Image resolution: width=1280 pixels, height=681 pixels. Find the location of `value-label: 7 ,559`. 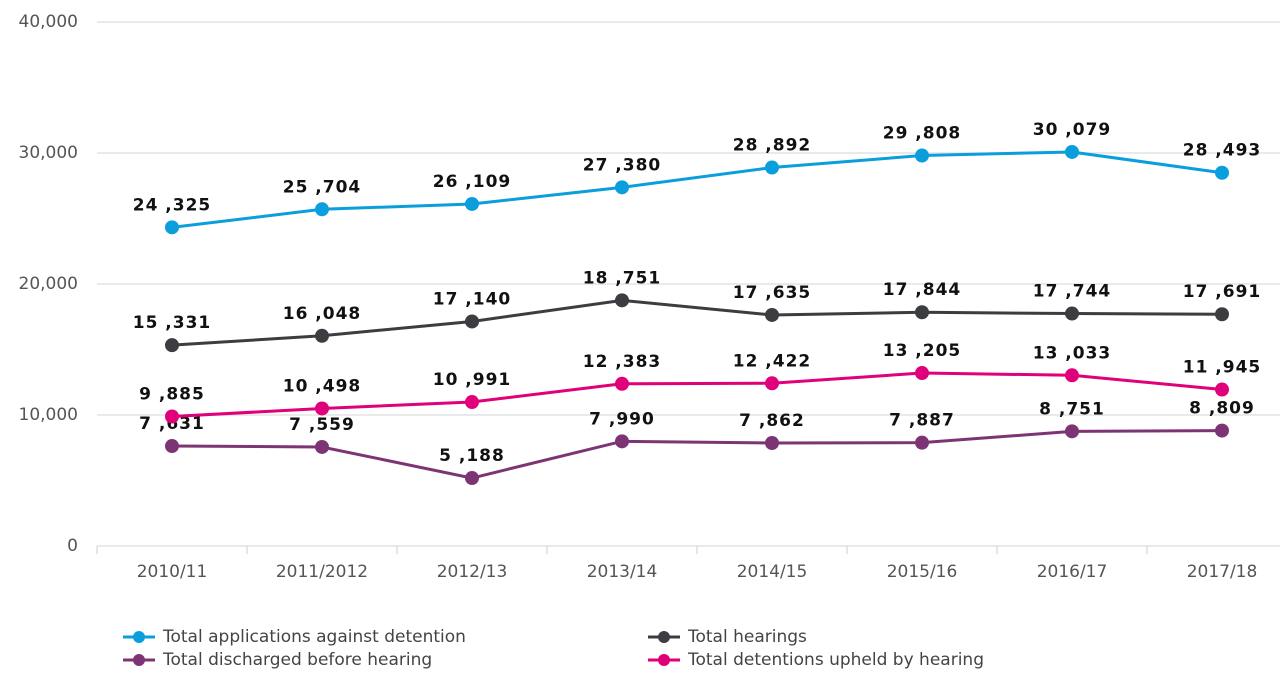

value-label: 7 ,559 is located at coordinates (322, 425).